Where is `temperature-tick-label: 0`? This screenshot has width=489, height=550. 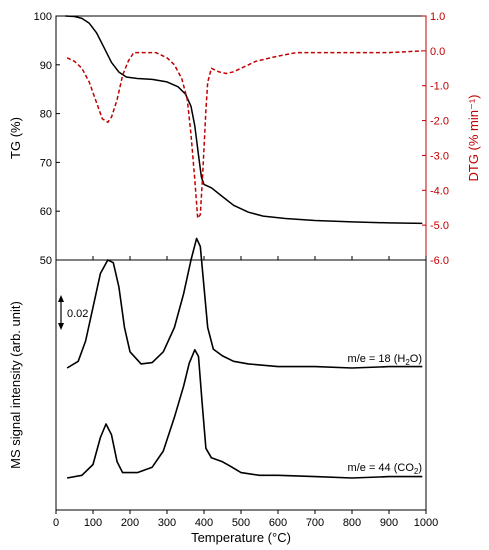 temperature-tick-label: 0 is located at coordinates (56, 523).